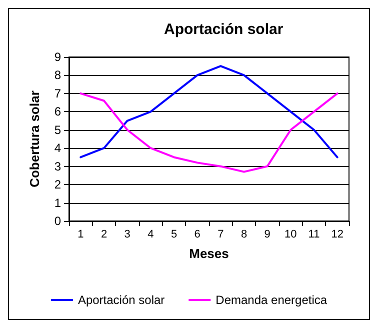 The image size is (376, 326). What do you see at coordinates (337, 234) in the screenshot?
I see `x-tick-label: 12` at bounding box center [337, 234].